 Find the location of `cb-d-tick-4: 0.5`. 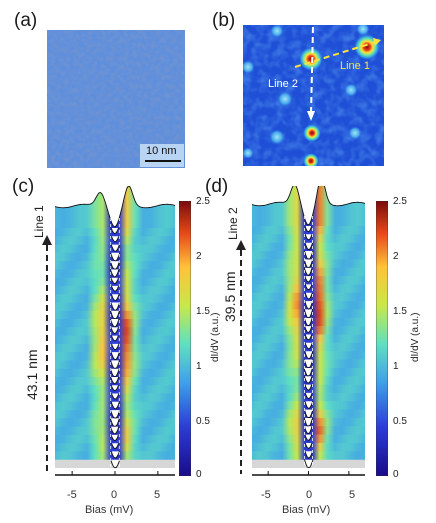

cb-d-tick-4: 0.5 is located at coordinates (400, 421).